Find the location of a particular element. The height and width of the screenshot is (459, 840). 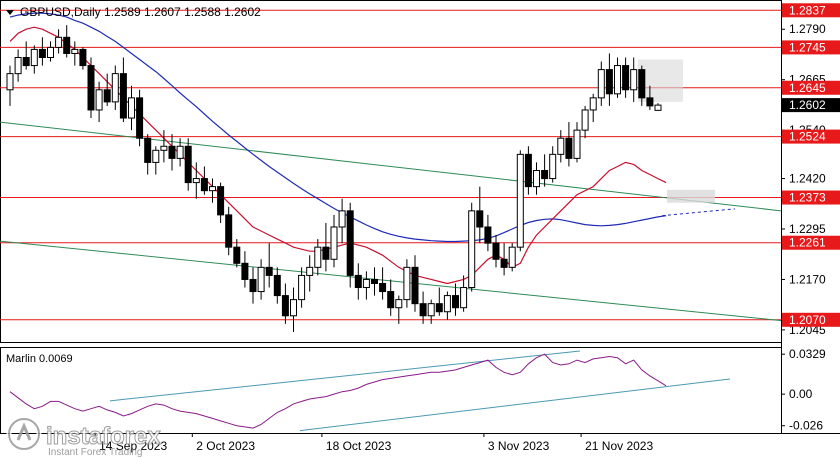

level-label: 1.2745 is located at coordinates (807, 47).